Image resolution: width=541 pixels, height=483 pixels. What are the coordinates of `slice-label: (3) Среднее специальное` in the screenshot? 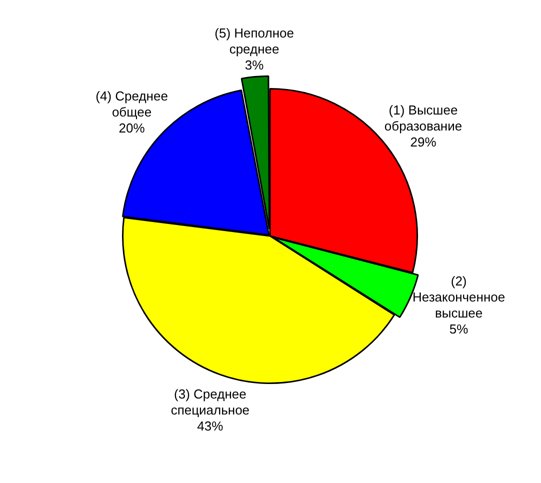 It's located at (210, 402).